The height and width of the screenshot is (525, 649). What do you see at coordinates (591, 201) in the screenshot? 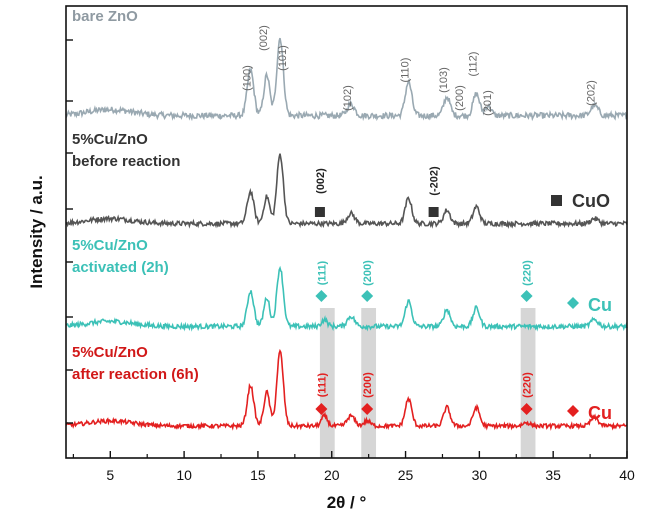
I see `legend-label-before: CuO` at bounding box center [591, 201].